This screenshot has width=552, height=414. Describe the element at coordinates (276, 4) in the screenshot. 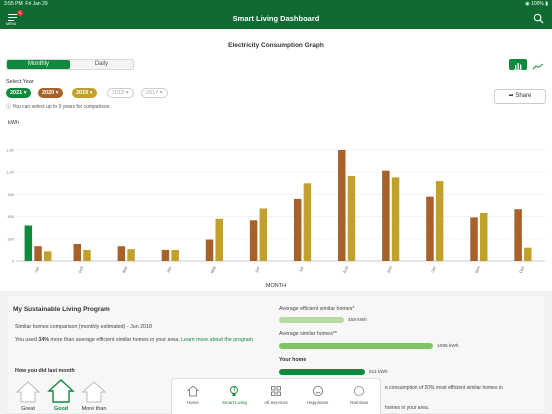

I see `status-bar: 3:55 PM Fri Jan 29 ◉ 100% ▮` at that location.